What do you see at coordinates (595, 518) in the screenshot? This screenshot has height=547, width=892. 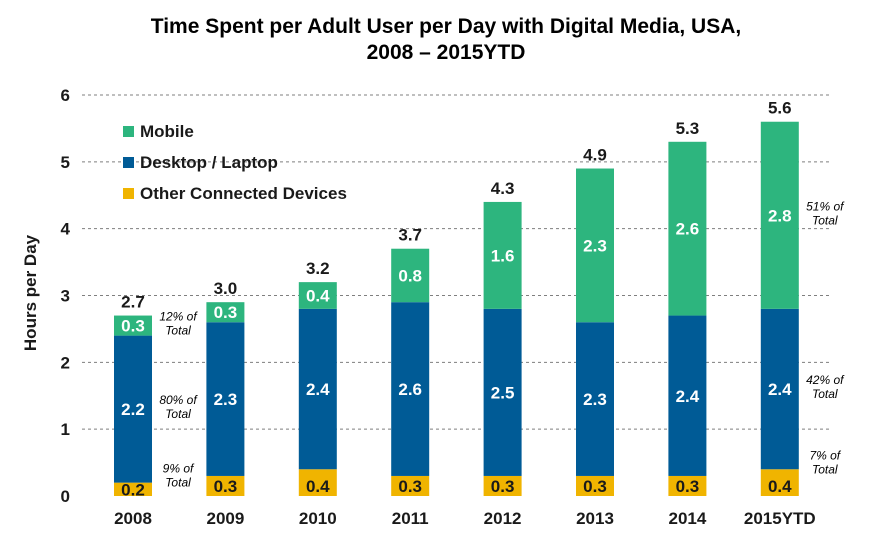 I see `x-tick-2013: 2013` at bounding box center [595, 518].